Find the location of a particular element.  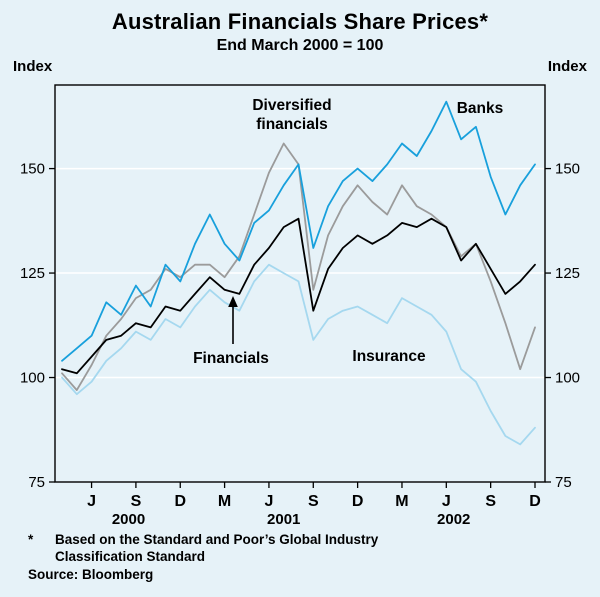

financials-arrowhead-icon is located at coordinates (233, 301).